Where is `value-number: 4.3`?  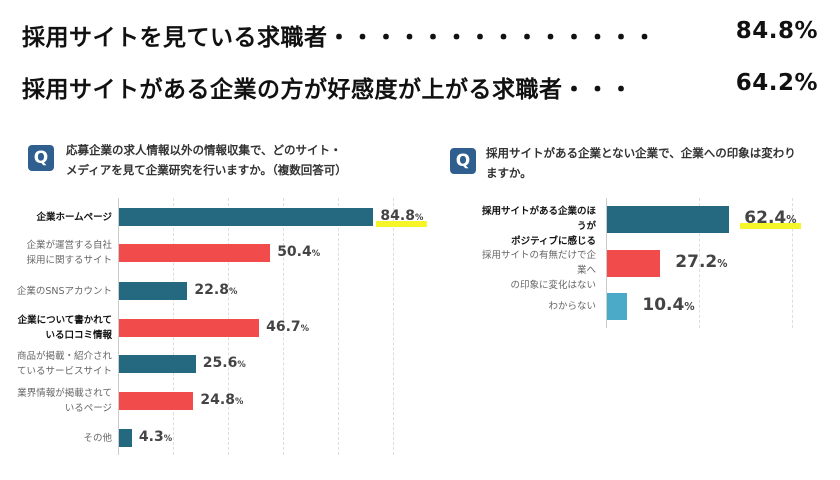 value-number: 4.3 is located at coordinates (151, 436).